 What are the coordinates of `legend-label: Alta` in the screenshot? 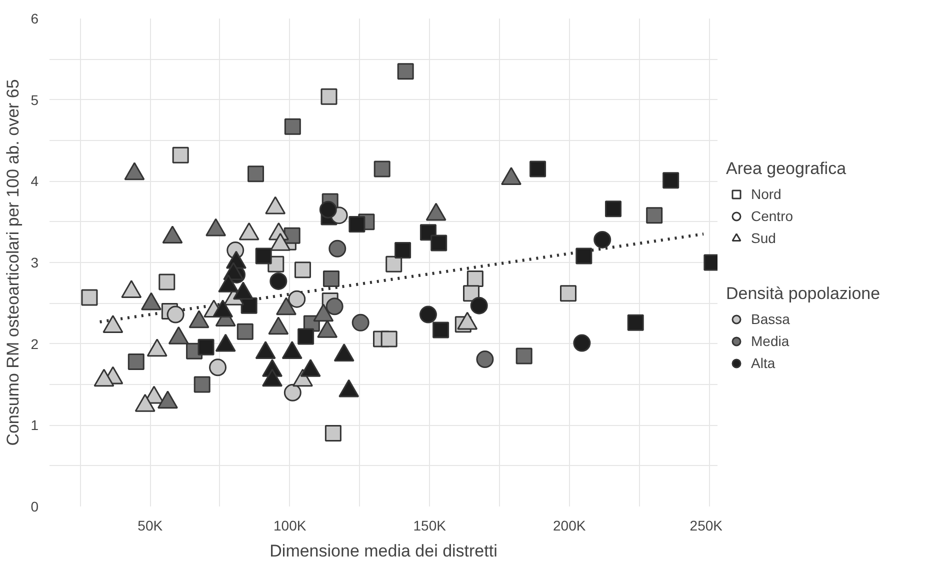 It's located at (763, 363).